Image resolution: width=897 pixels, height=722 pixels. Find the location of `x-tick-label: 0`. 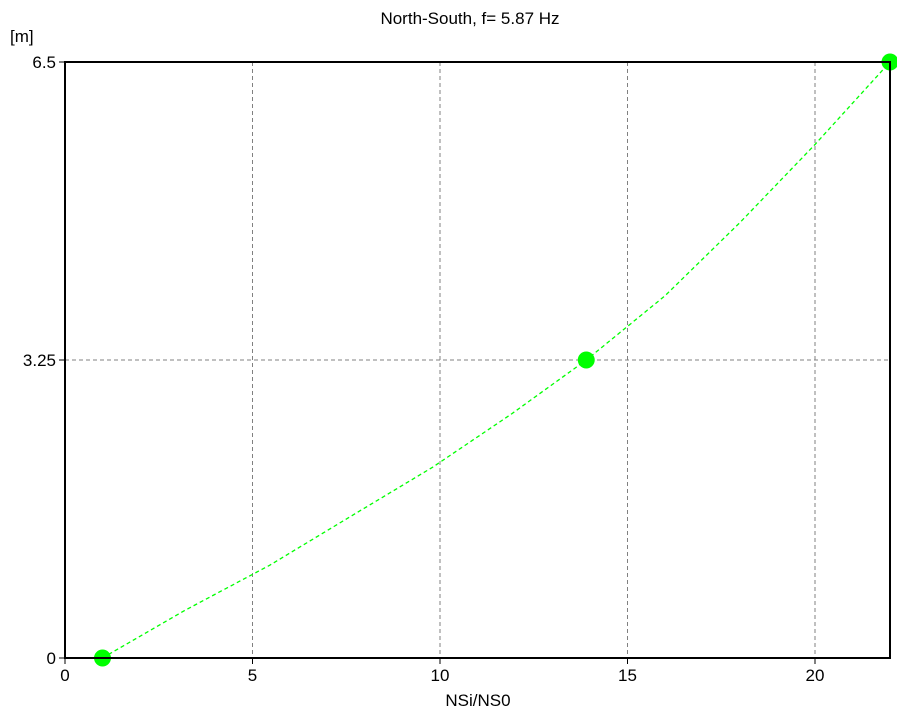

x-tick-label: 0 is located at coordinates (64, 675).